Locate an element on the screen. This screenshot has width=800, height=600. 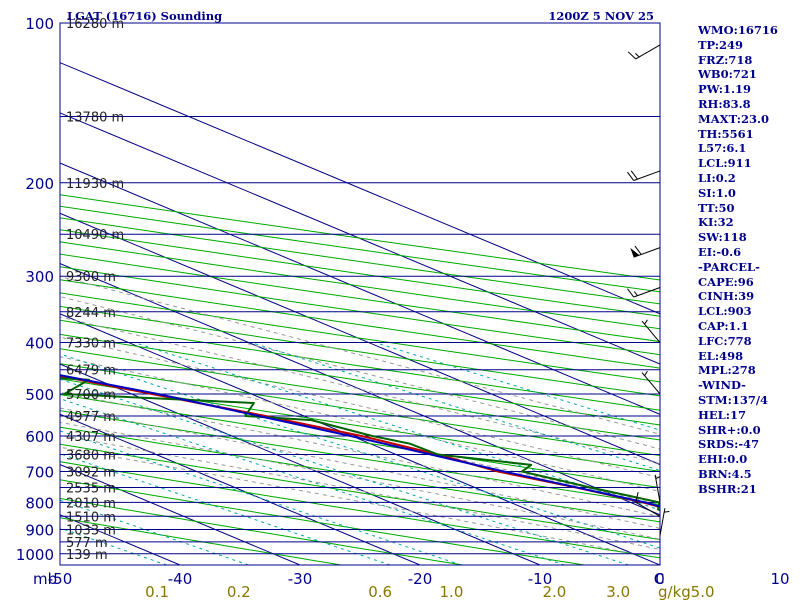
index-line: STM:137/4 is located at coordinates (733, 399).